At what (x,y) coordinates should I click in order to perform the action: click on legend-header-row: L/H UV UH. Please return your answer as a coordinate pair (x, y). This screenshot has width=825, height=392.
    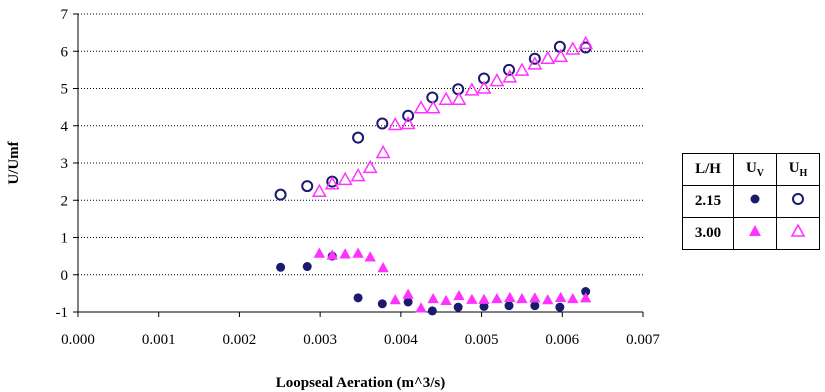
    Looking at the image, I should click on (751, 169).